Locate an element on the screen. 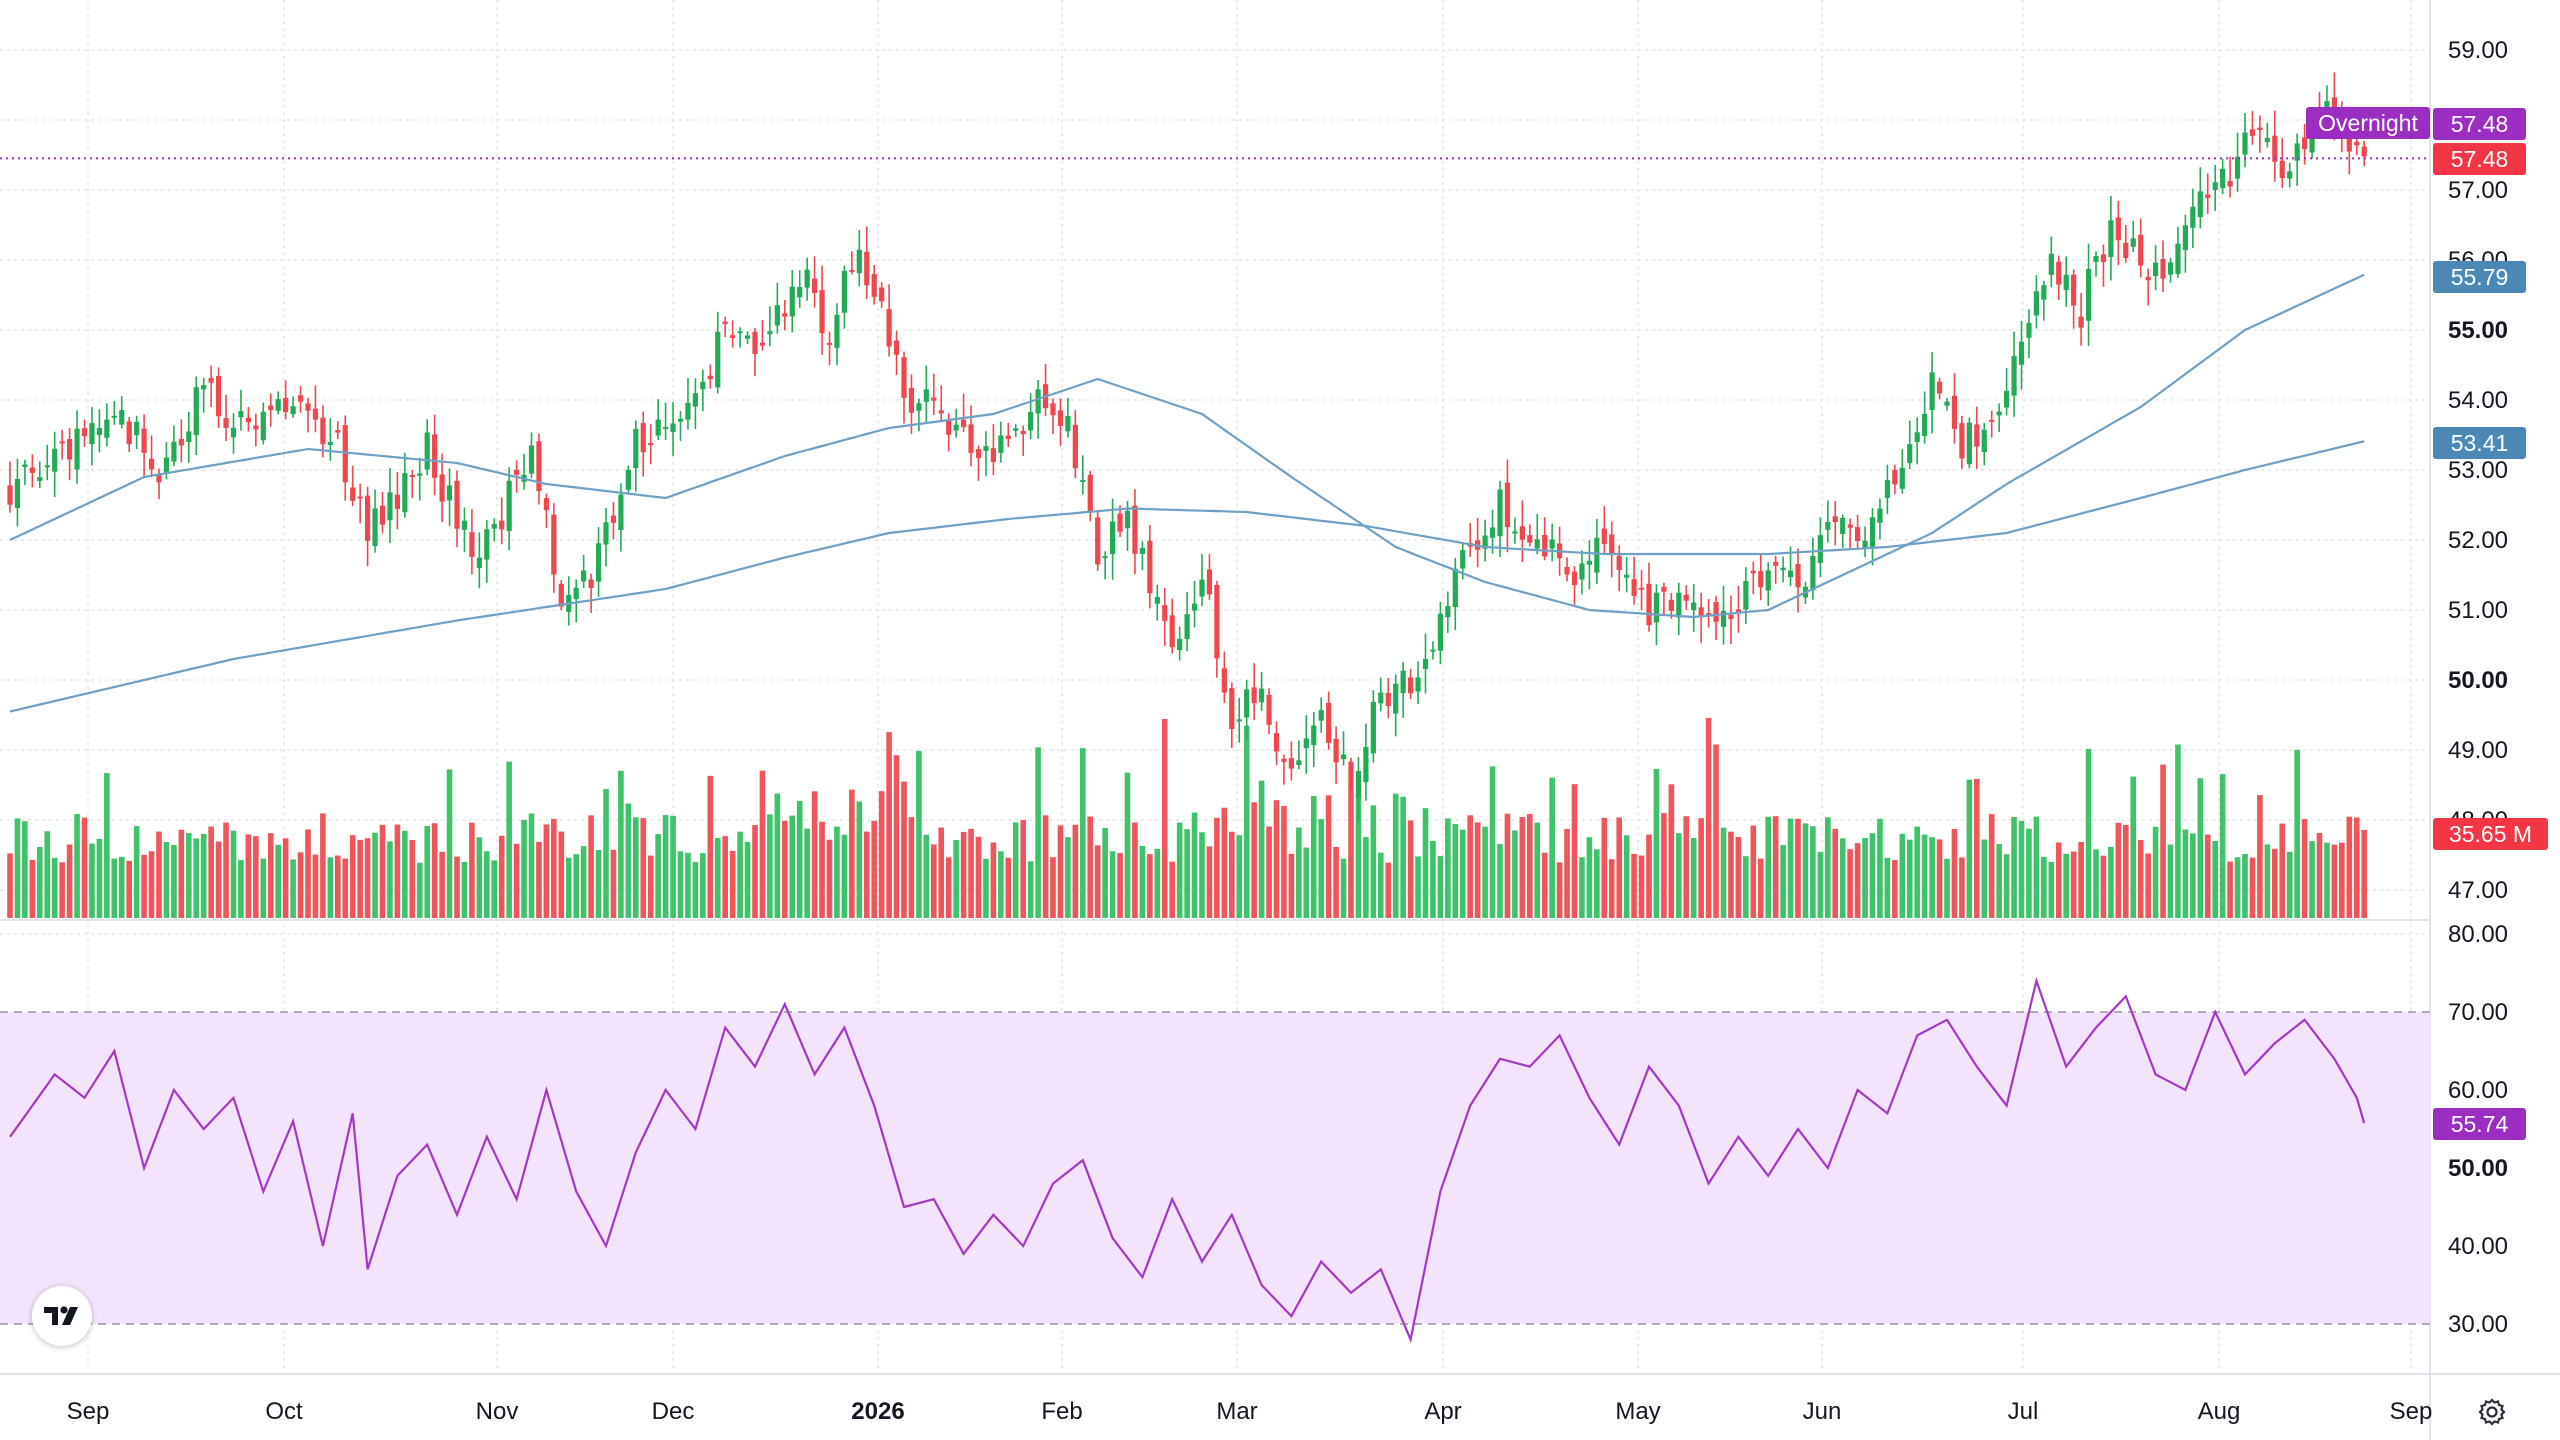  rsi-value-label: 55.74 is located at coordinates (2479, 1124).